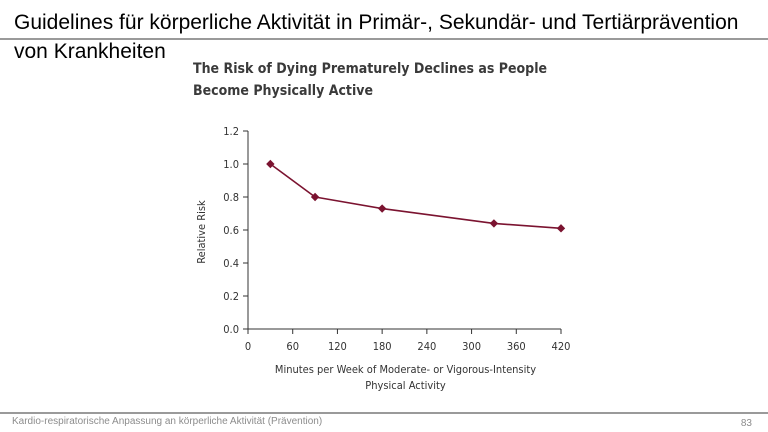 The width and height of the screenshot is (768, 432). I want to click on y-tick-label: 0.4, so click(231, 263).